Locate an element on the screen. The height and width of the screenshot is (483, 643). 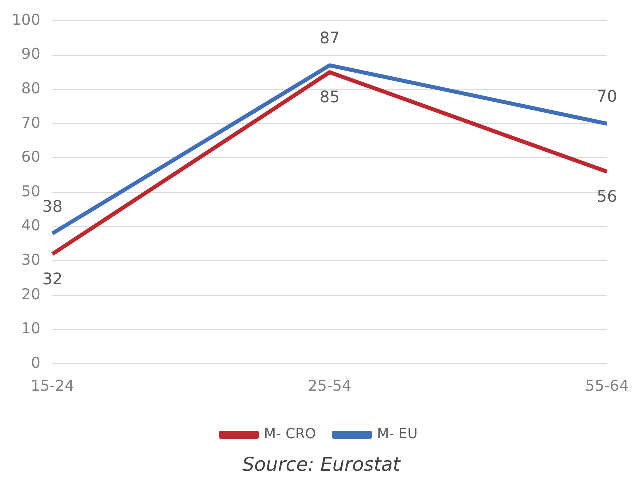
data-label: 70 is located at coordinates (607, 96).